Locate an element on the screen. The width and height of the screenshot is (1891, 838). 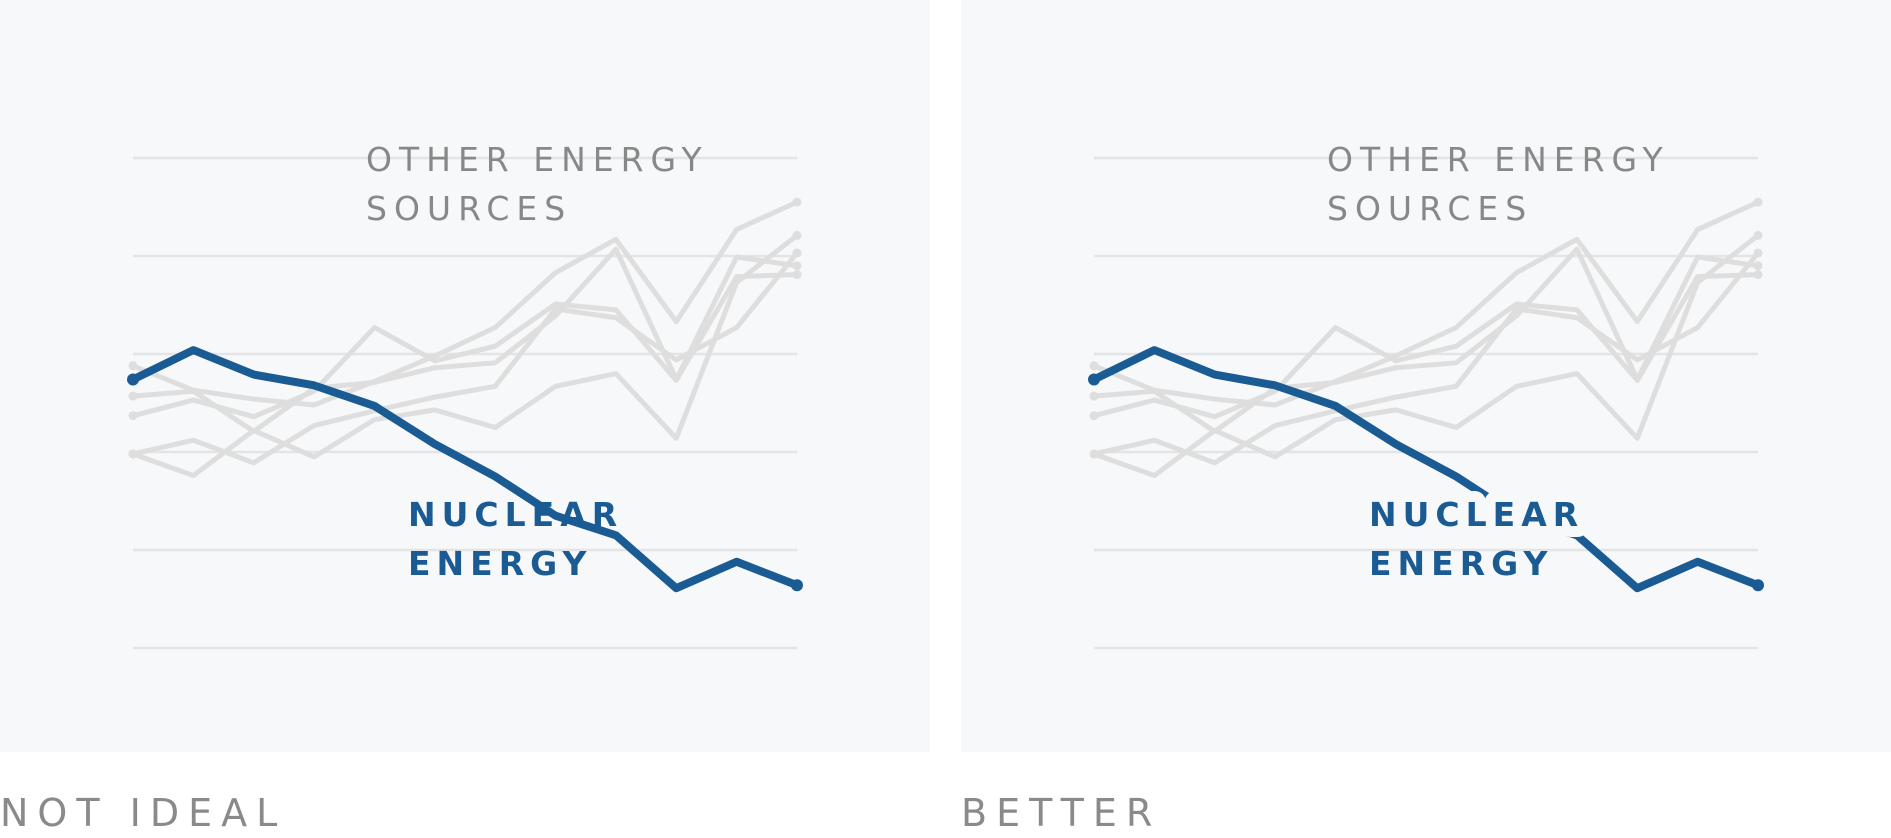
panel-caption: BETTER is located at coordinates (1061, 813).